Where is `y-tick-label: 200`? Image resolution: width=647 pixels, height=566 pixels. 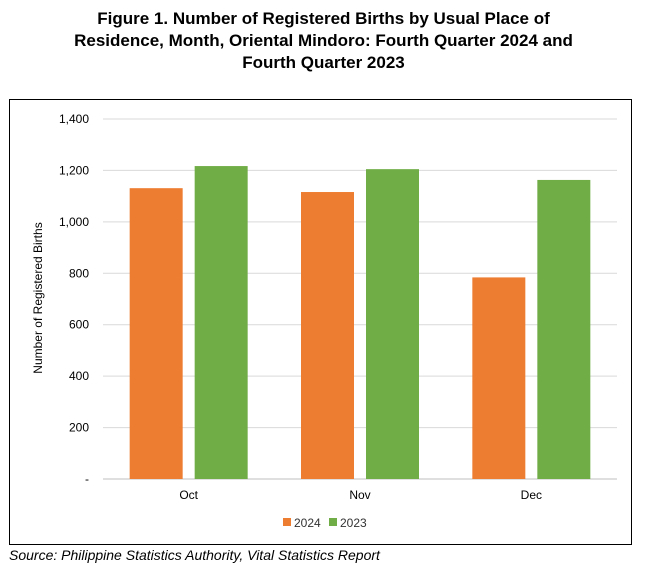 y-tick-label: 200 is located at coordinates (79, 428).